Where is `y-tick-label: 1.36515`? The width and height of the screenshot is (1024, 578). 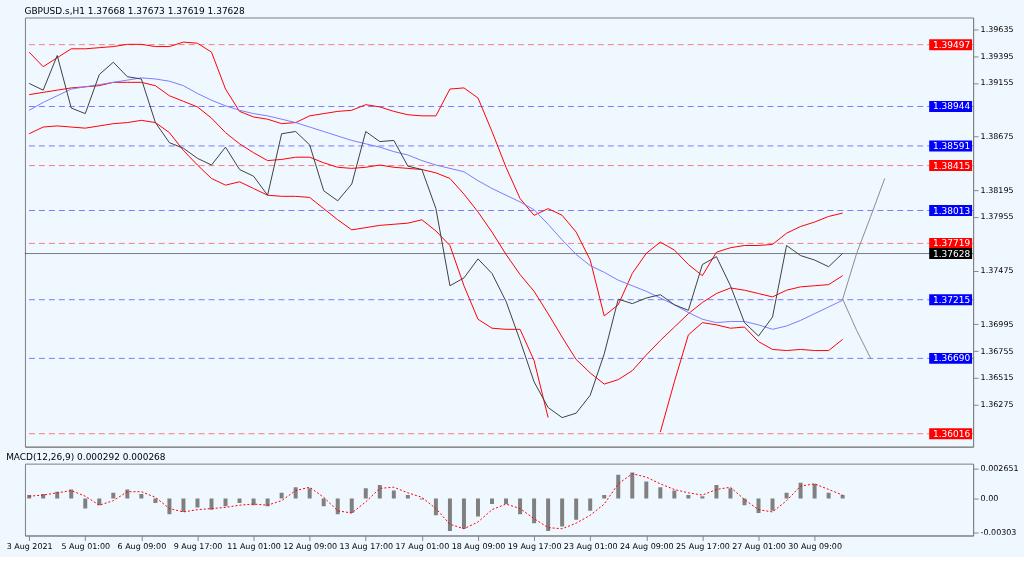 y-tick-label: 1.36515 is located at coordinates (997, 378).